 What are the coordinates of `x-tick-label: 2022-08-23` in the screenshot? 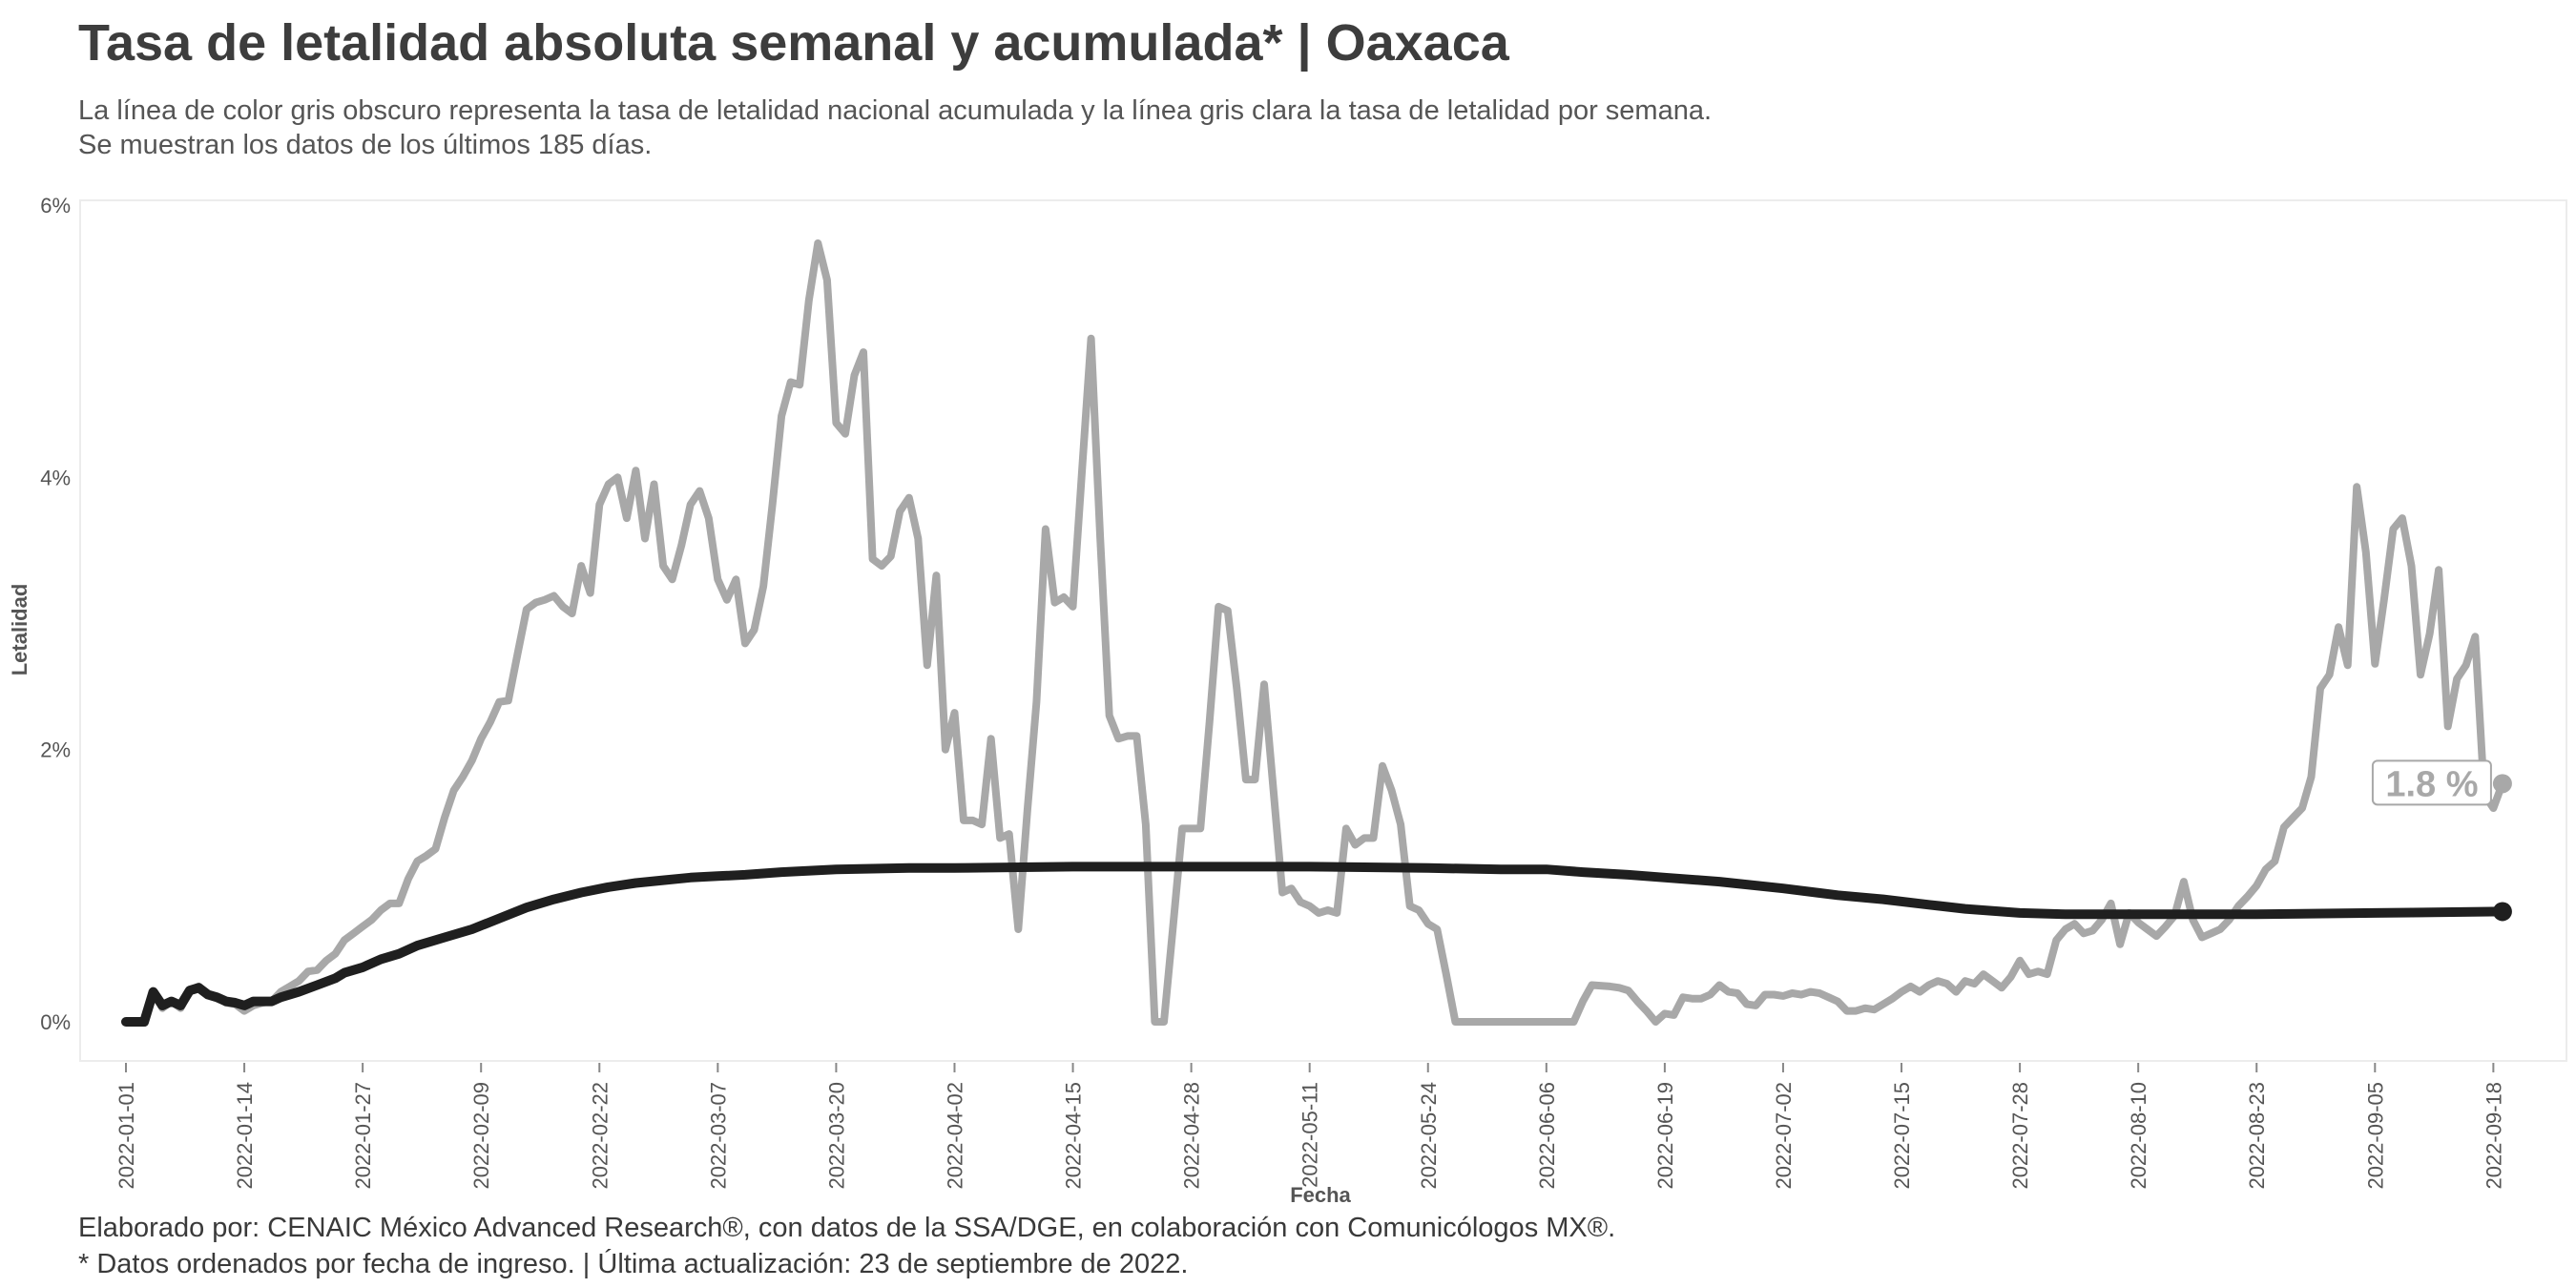 It's located at (2257, 1136).